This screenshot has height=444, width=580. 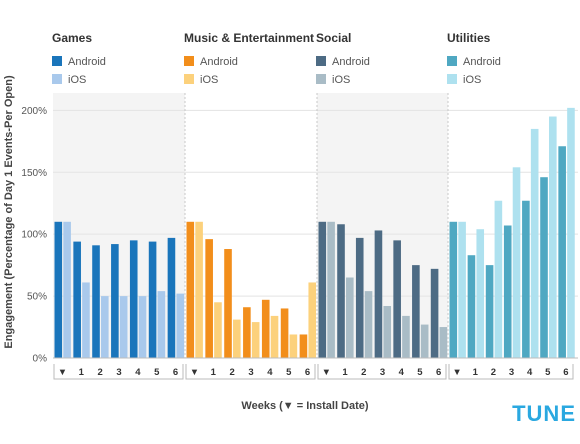 What do you see at coordinates (34, 111) in the screenshot?
I see `y-tick-label: 200%` at bounding box center [34, 111].